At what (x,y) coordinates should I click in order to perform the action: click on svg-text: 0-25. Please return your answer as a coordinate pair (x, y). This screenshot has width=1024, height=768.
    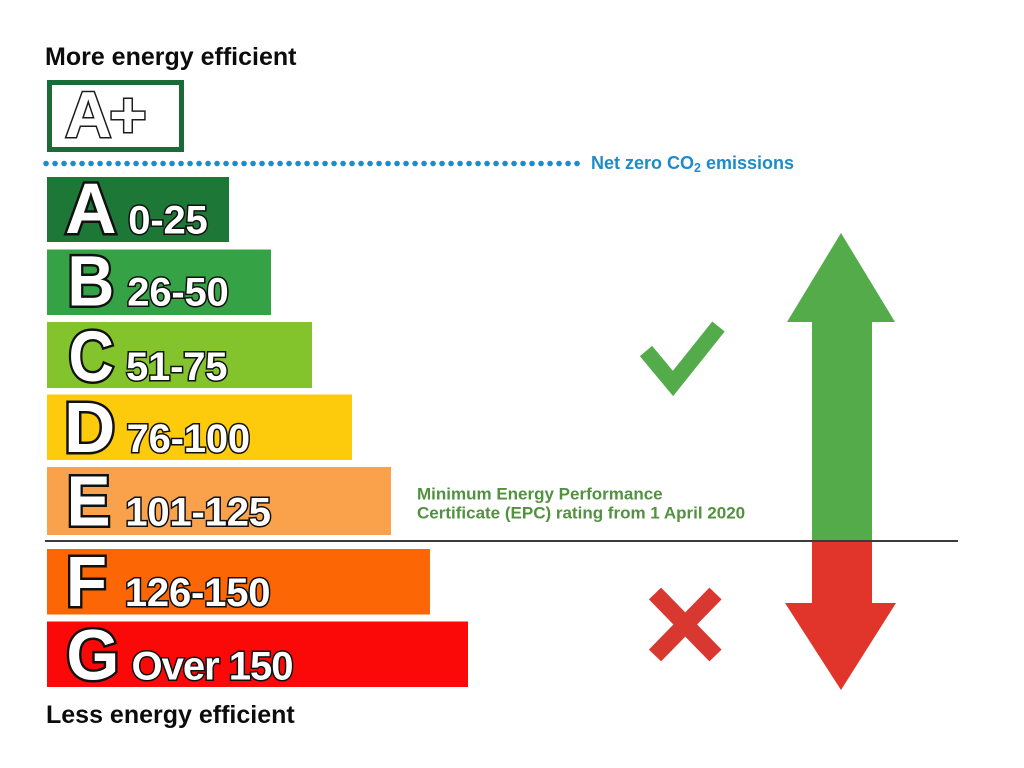
    Looking at the image, I should click on (167, 220).